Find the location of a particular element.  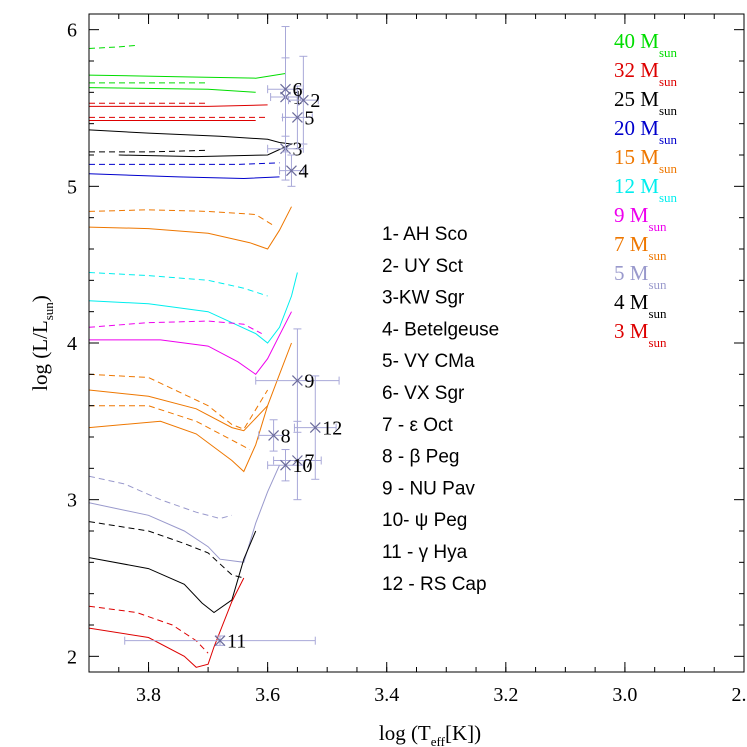

legend-entry: 9 Msun is located at coordinates (640, 218).